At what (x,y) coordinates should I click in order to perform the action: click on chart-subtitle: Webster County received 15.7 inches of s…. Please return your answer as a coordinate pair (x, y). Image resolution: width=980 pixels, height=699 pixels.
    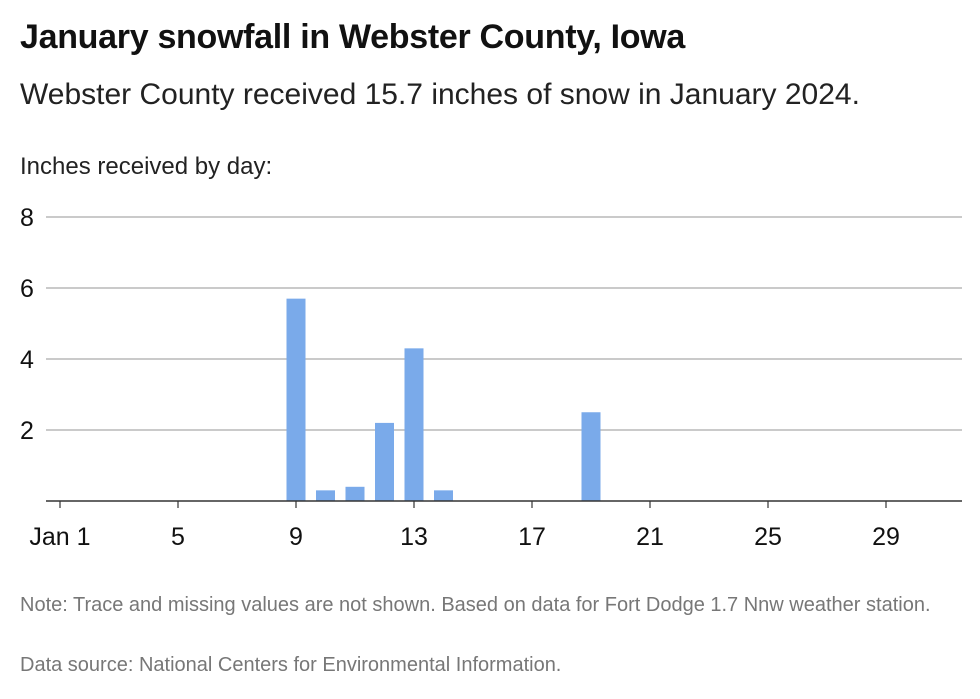
    Looking at the image, I should click on (440, 94).